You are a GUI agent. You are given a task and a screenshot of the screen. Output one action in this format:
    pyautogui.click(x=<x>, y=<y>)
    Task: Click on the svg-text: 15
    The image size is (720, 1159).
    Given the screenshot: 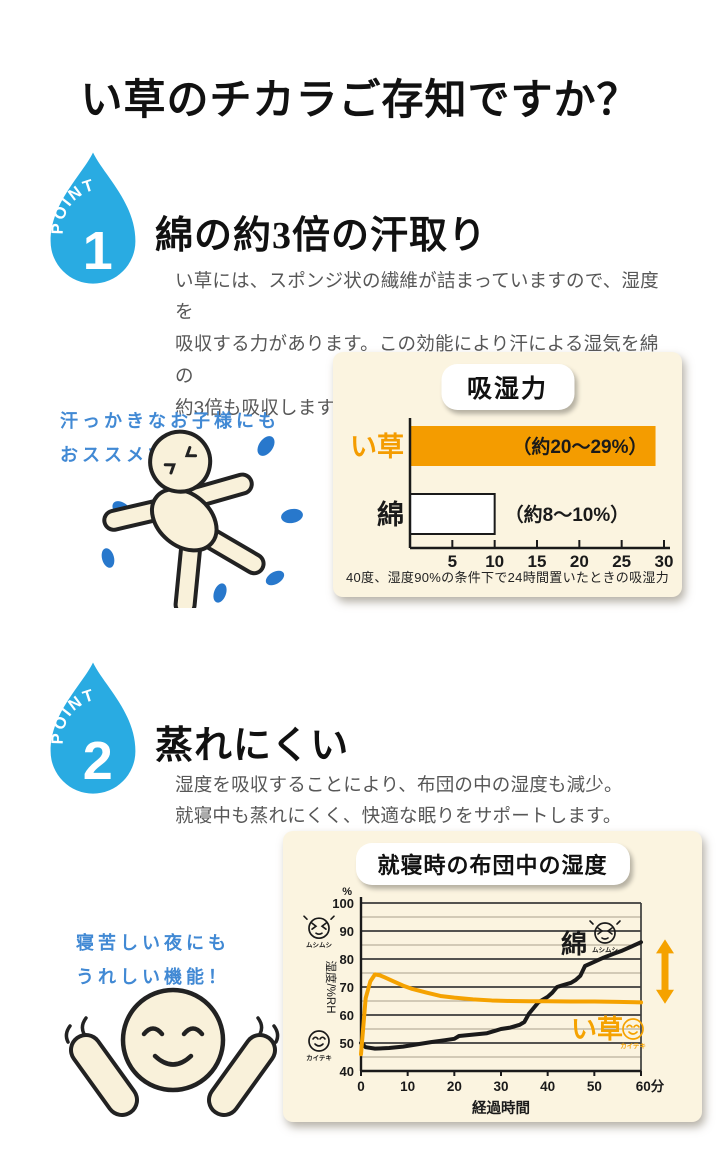 What is the action you would take?
    pyautogui.click(x=537, y=561)
    